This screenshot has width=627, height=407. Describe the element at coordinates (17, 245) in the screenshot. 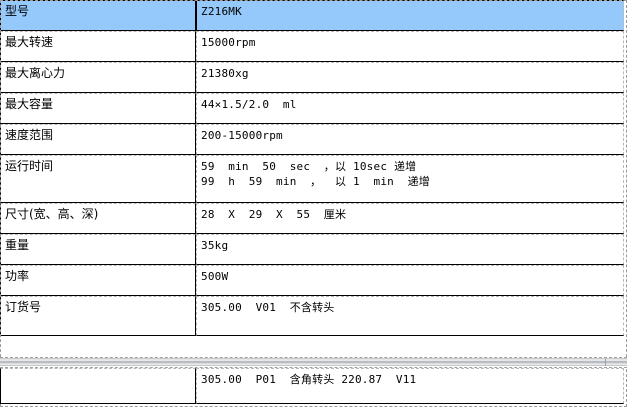

I see `row-label: 重量` at that location.